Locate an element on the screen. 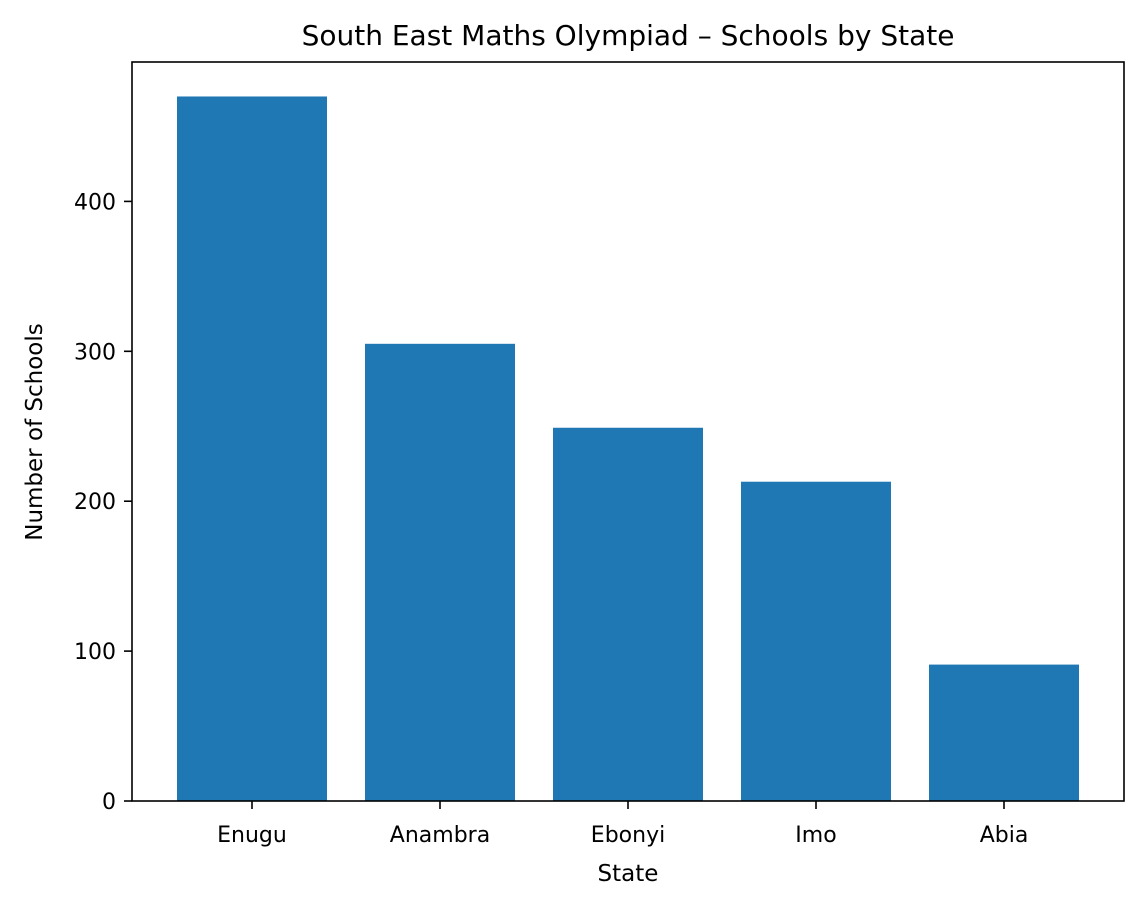  bar-enugu is located at coordinates (252, 448).